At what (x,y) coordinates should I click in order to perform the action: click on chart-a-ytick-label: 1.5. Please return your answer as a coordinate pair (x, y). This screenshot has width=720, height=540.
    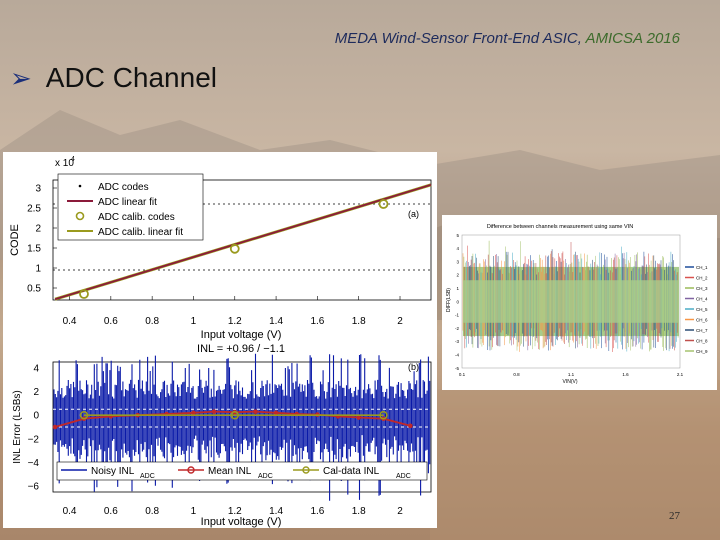
    Looking at the image, I should click on (34, 249).